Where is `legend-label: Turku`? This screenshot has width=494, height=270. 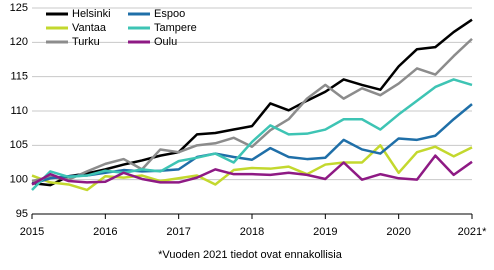
legend-label: Turku is located at coordinates (86, 42).